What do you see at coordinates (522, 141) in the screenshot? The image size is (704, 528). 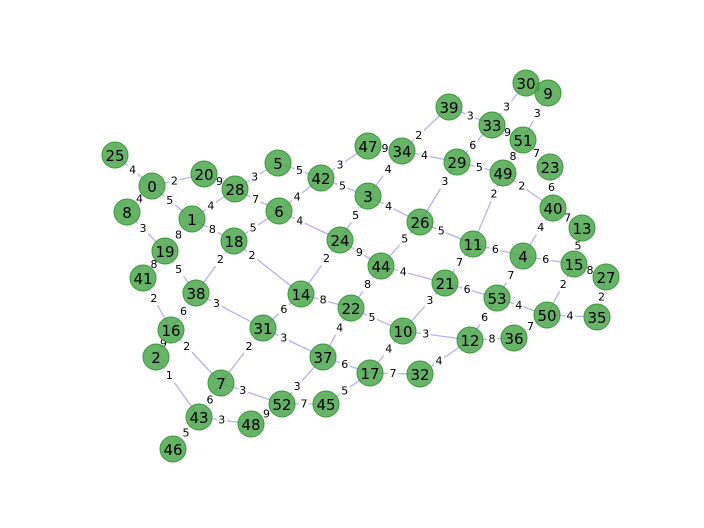 I see `node-label: 51` at bounding box center [522, 141].